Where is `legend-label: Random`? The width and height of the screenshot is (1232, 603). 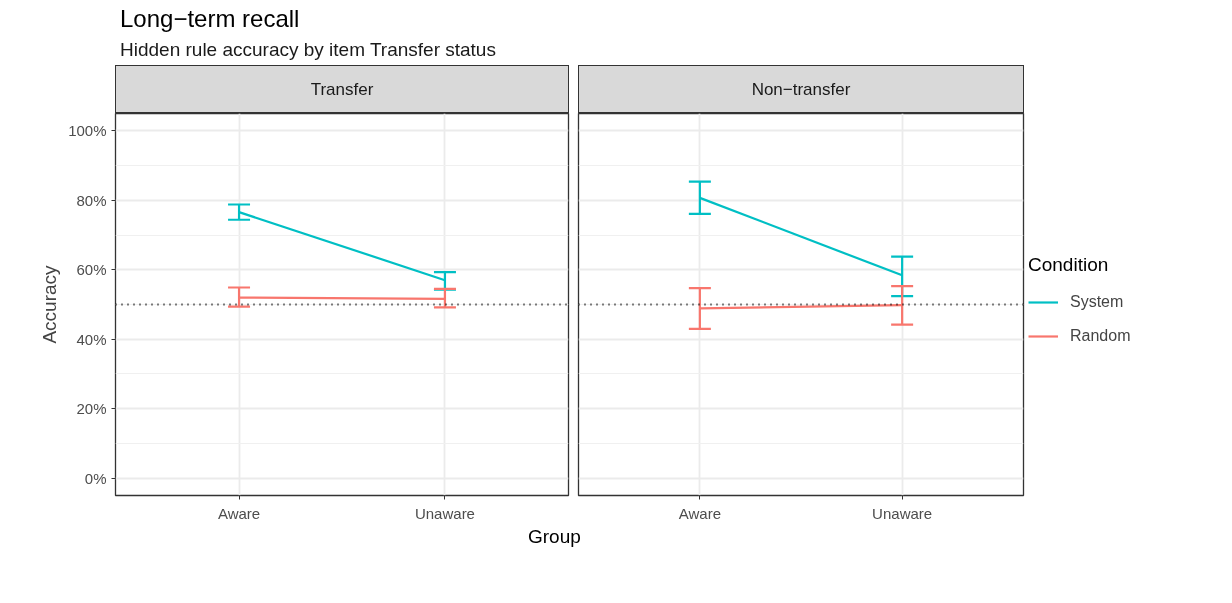
legend-label: Random is located at coordinates (1100, 336).